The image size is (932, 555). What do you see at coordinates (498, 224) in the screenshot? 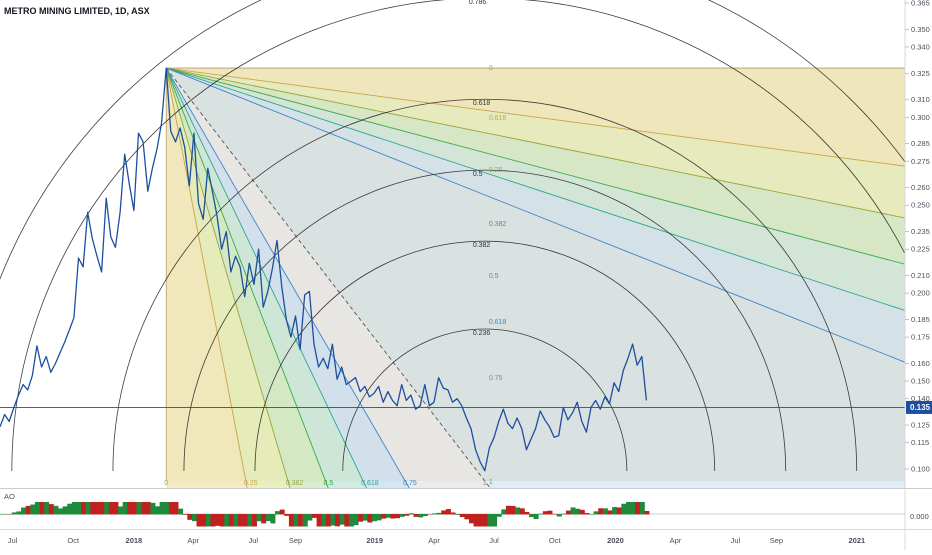
I see `fan-line-label: 0.382` at bounding box center [498, 224].